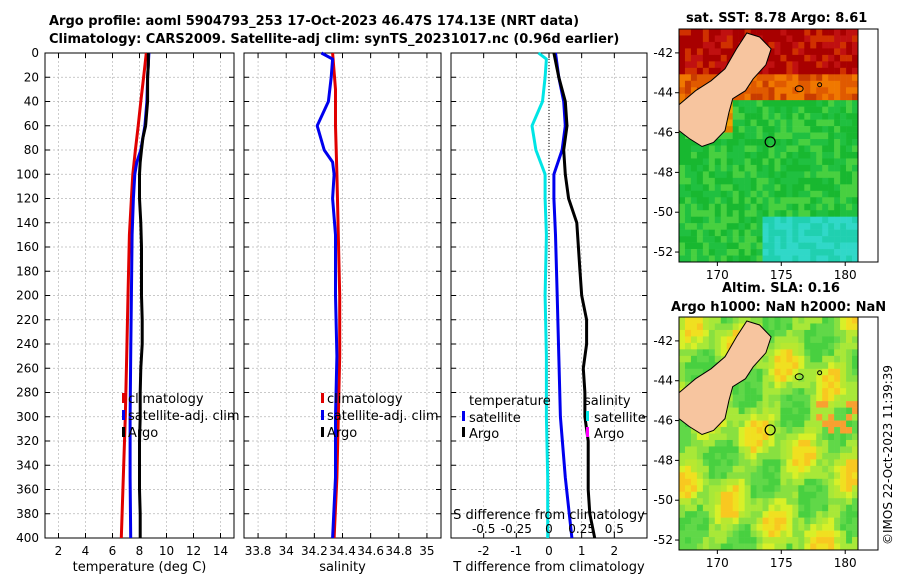 The height and width of the screenshot is (580, 900). I want to click on legend-swatch, so click(322, 398).